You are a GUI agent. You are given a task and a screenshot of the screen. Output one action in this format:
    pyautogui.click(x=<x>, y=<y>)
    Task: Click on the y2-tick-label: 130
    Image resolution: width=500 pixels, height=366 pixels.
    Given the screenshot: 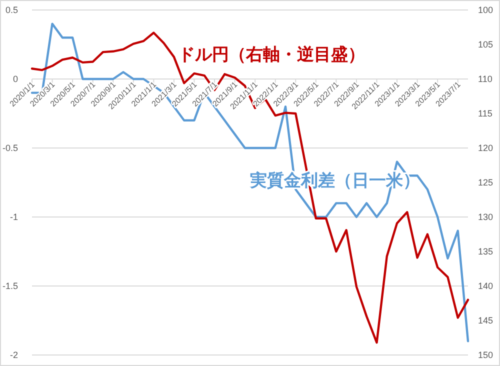 What is the action you would take?
    pyautogui.click(x=486, y=217)
    